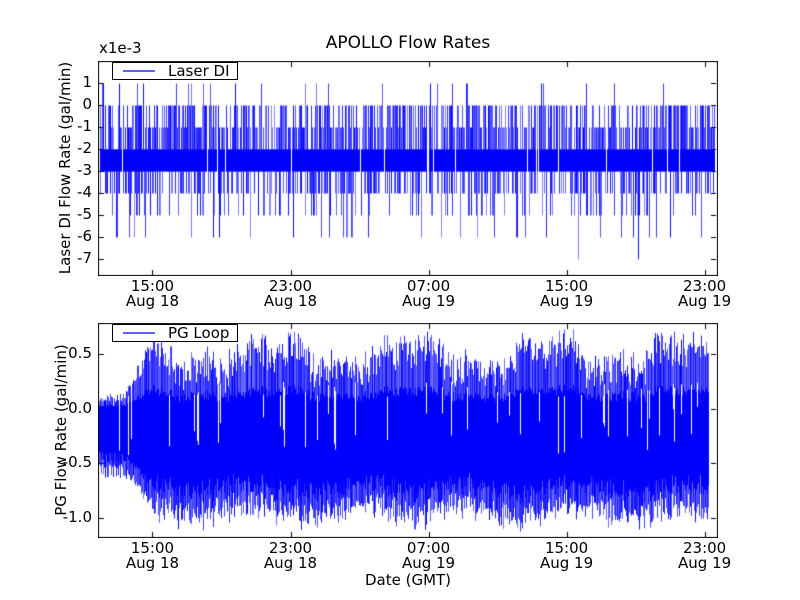 This screenshot has height=600, width=800. Describe the element at coordinates (84, 126) in the screenshot. I see `y-tick-label: -1` at that location.